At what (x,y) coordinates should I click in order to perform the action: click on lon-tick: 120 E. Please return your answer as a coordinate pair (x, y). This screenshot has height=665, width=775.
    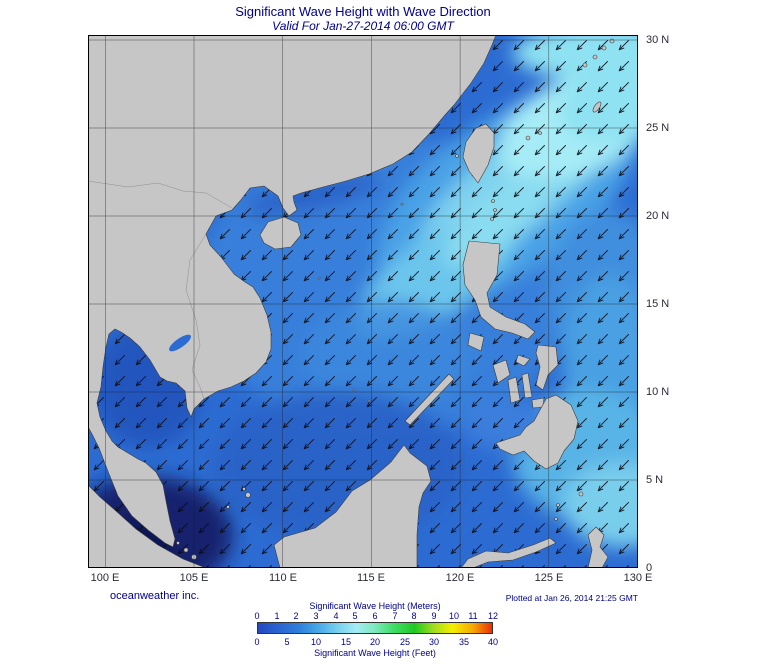
    Looking at the image, I should click on (460, 578).